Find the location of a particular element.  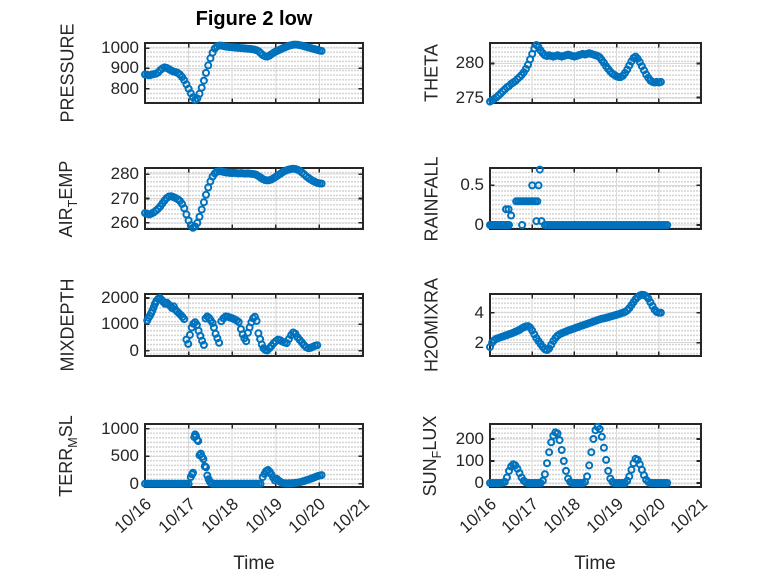

subplot-rainfall is located at coordinates (594, 197).